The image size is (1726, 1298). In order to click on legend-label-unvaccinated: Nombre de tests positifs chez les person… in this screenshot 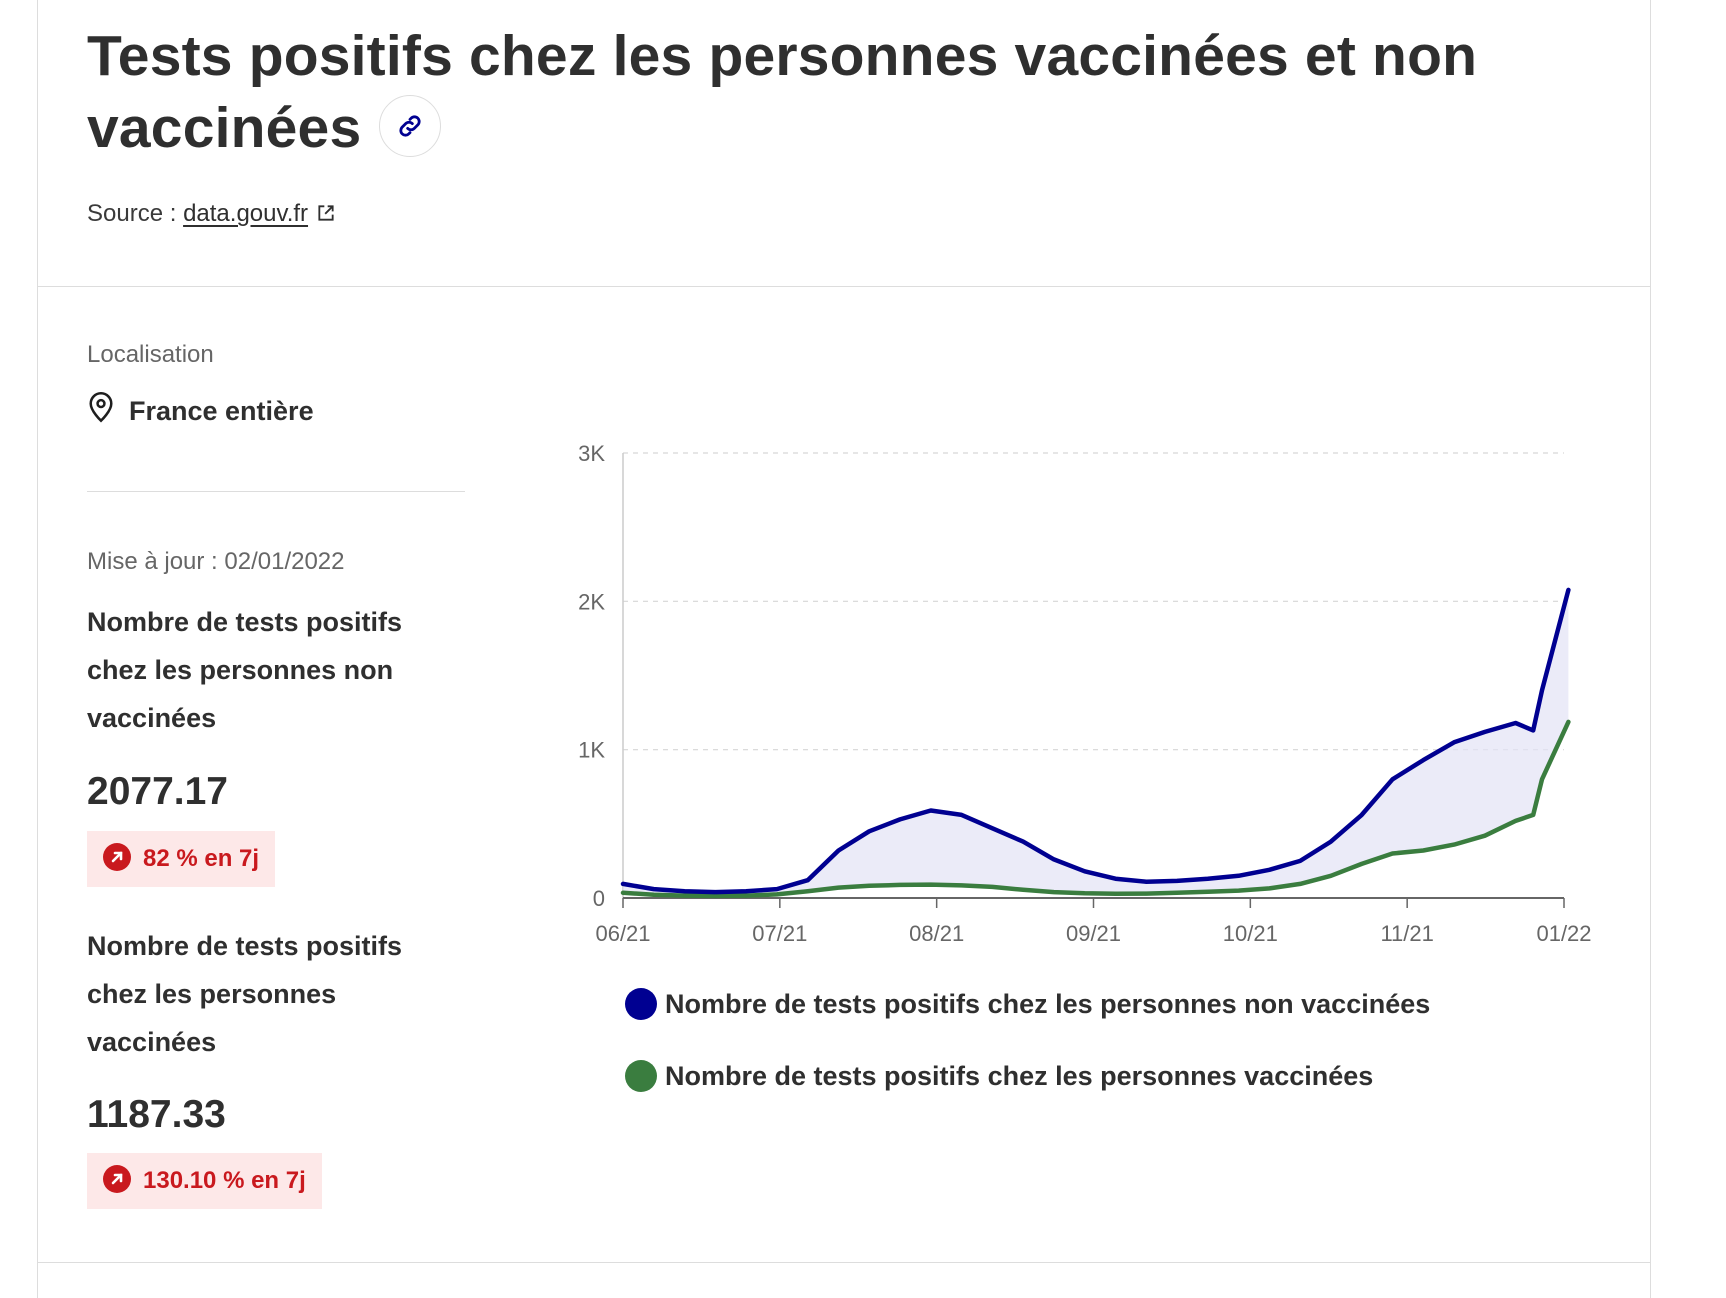, I will do `click(1048, 1003)`.